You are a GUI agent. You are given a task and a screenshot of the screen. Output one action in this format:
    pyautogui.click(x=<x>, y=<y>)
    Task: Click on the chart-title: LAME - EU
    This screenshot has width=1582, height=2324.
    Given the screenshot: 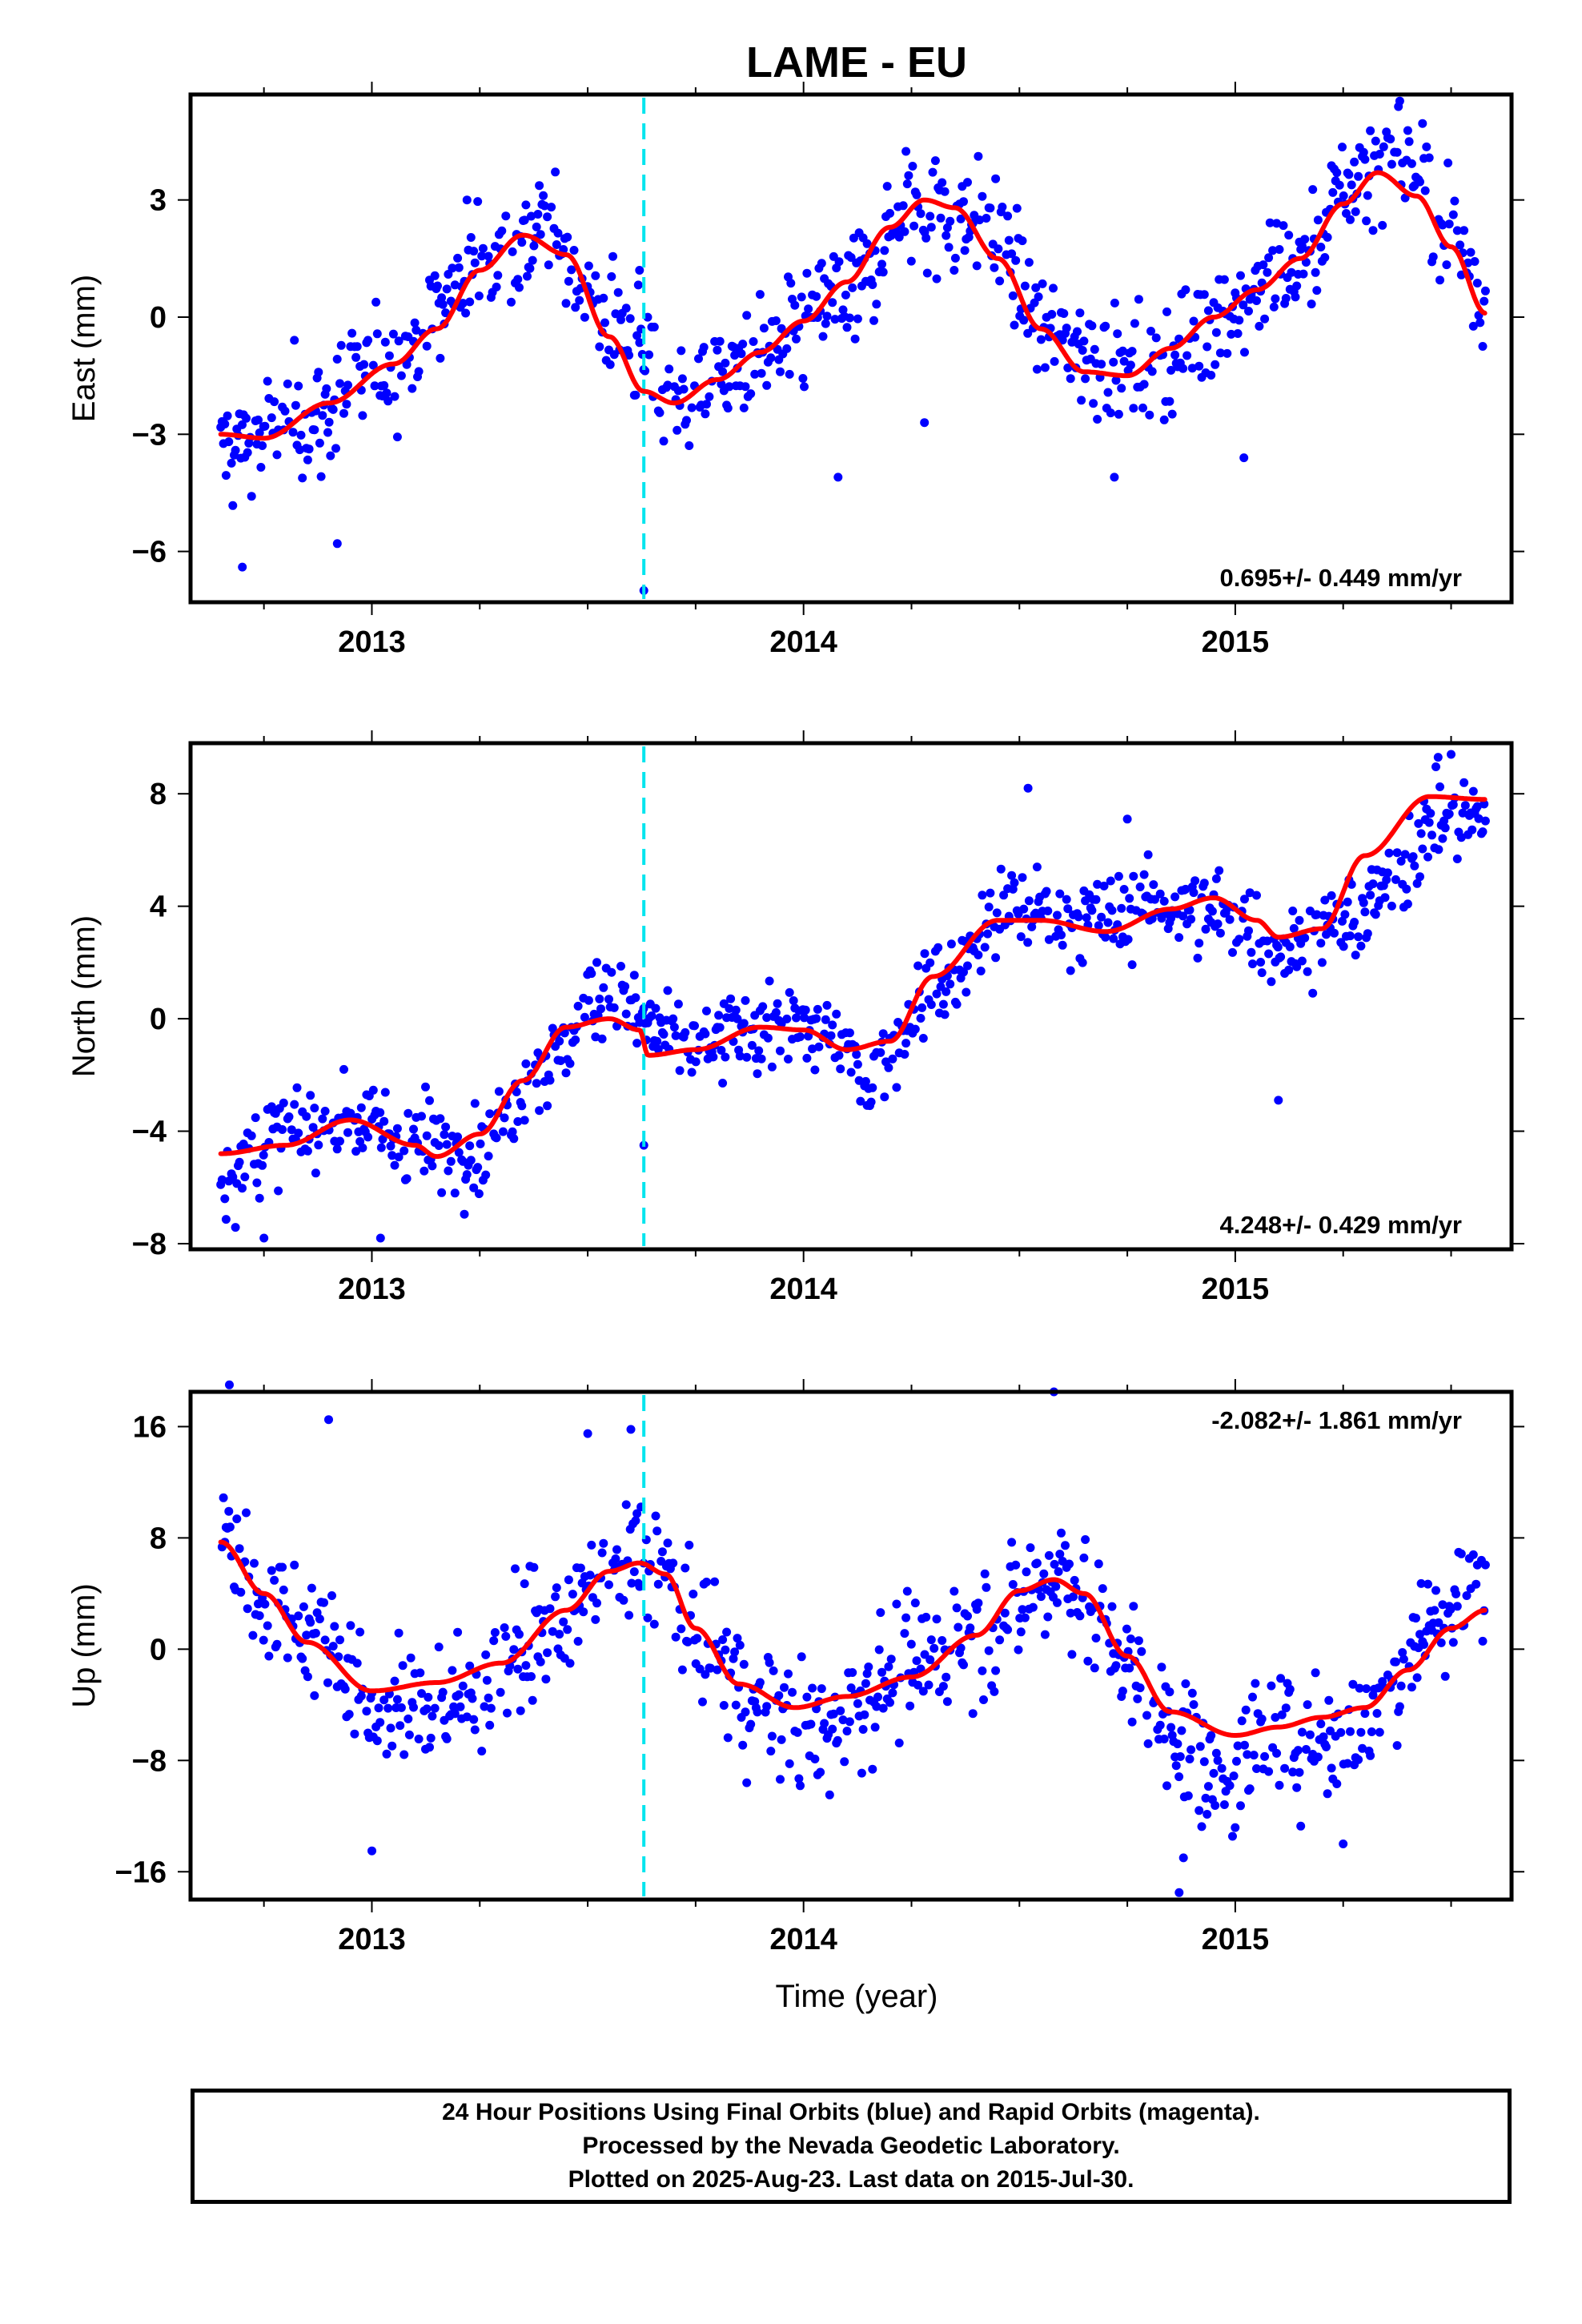 What is the action you would take?
    pyautogui.click(x=856, y=62)
    